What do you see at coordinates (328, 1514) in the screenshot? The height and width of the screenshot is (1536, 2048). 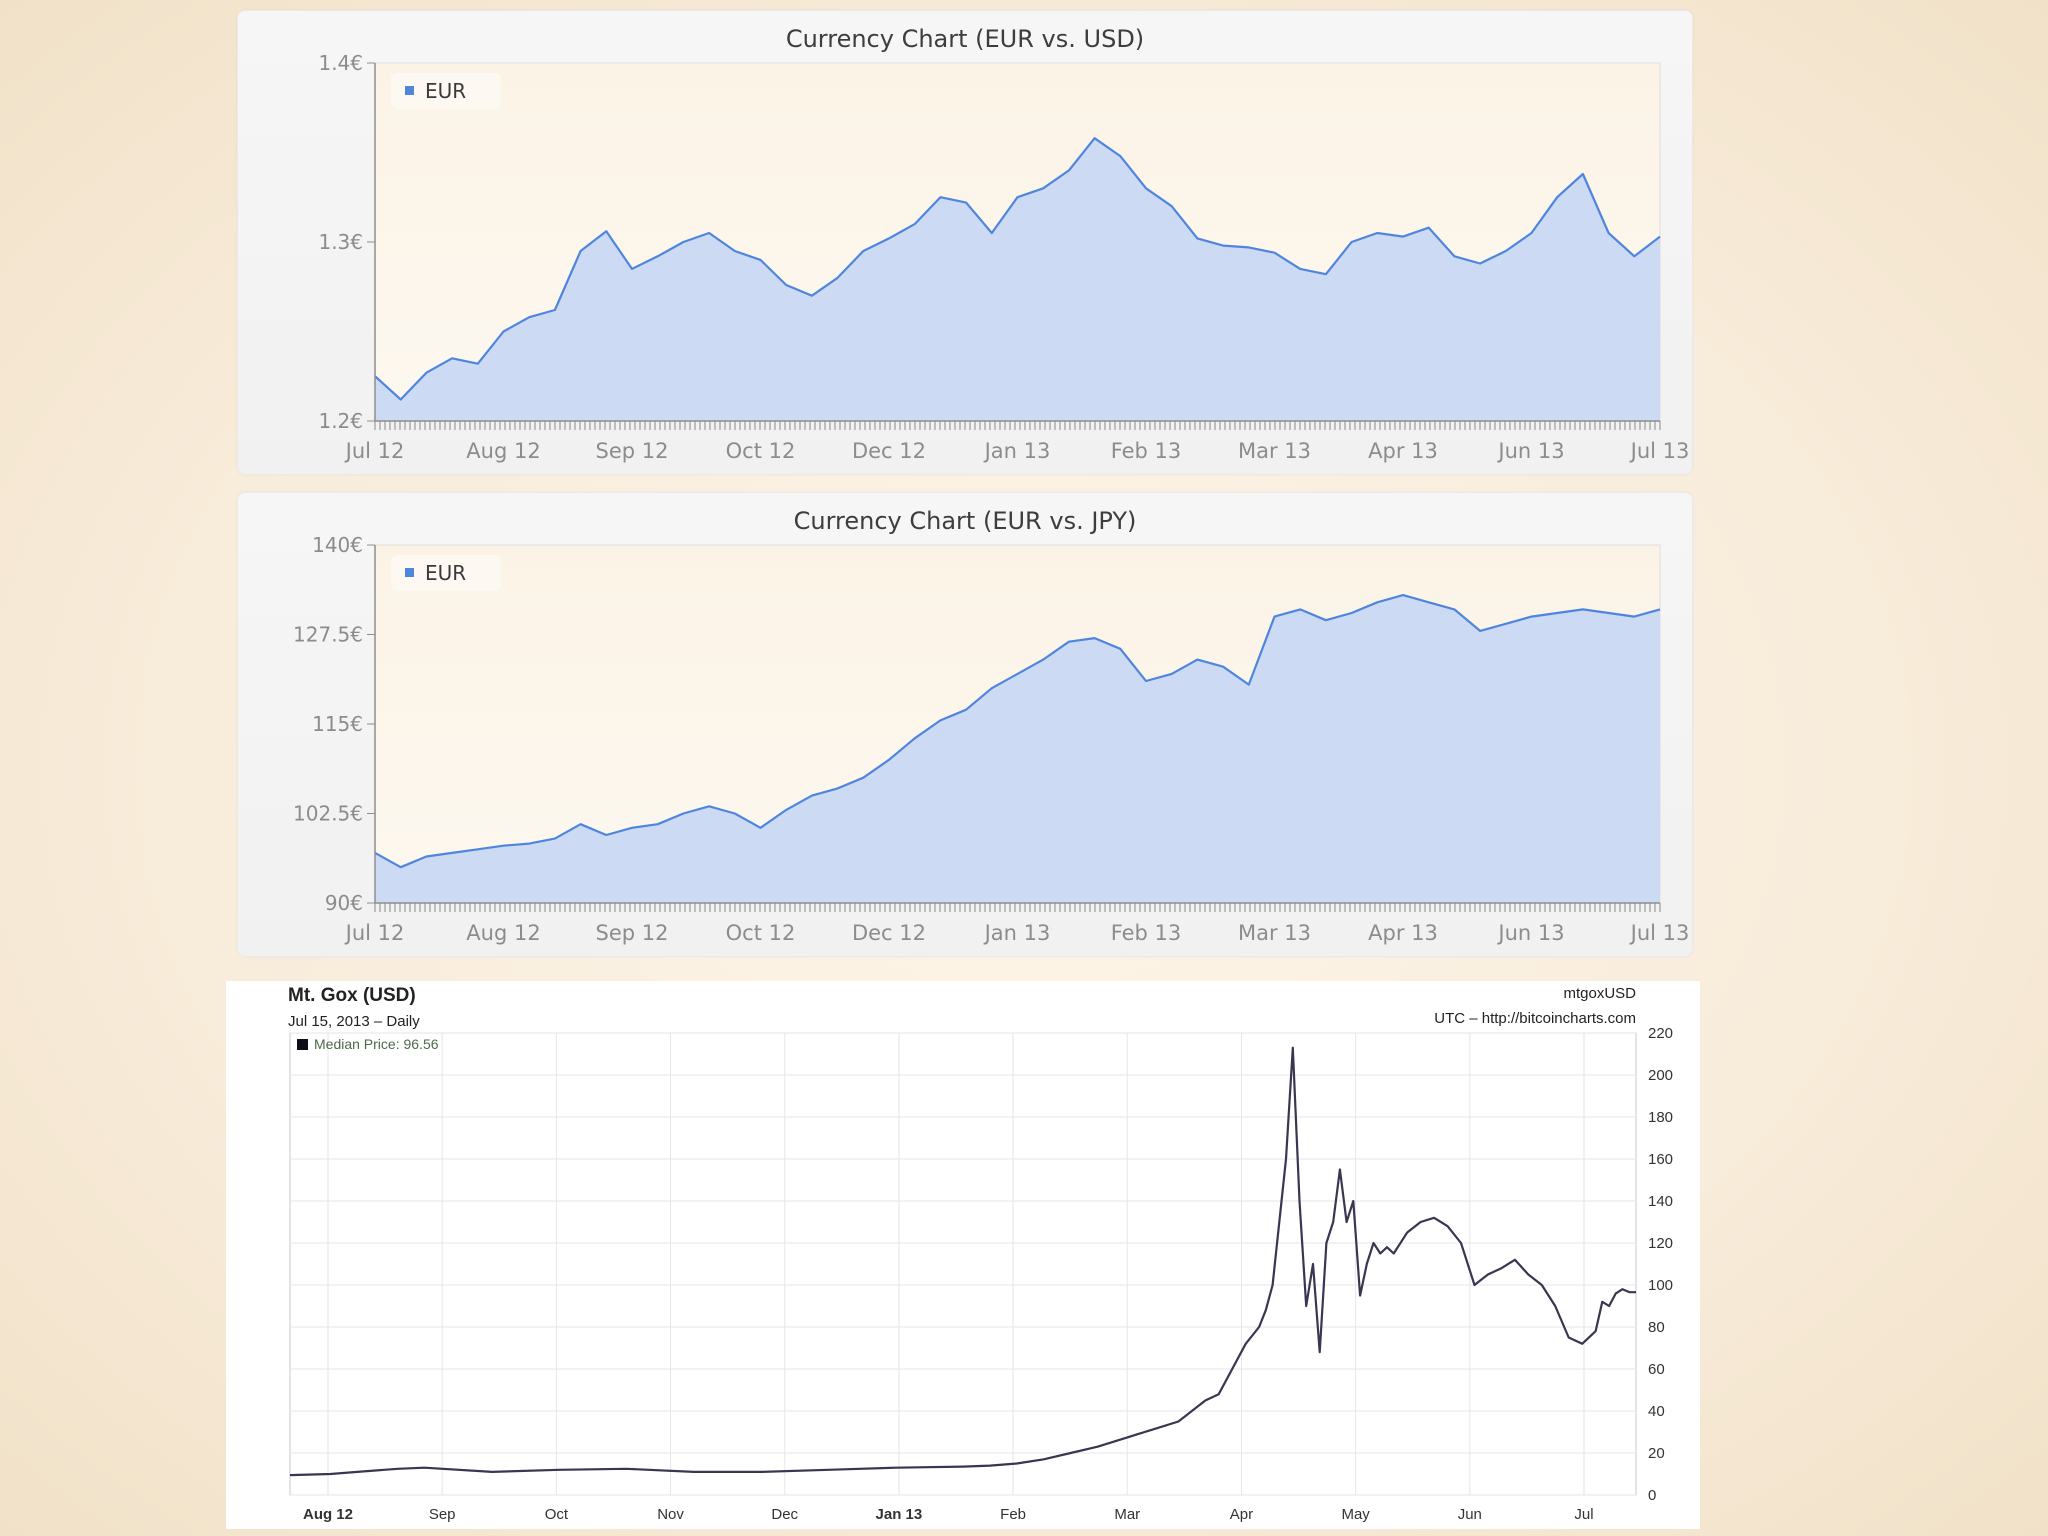 I see `btc-x-tick-label: Aug 12` at bounding box center [328, 1514].